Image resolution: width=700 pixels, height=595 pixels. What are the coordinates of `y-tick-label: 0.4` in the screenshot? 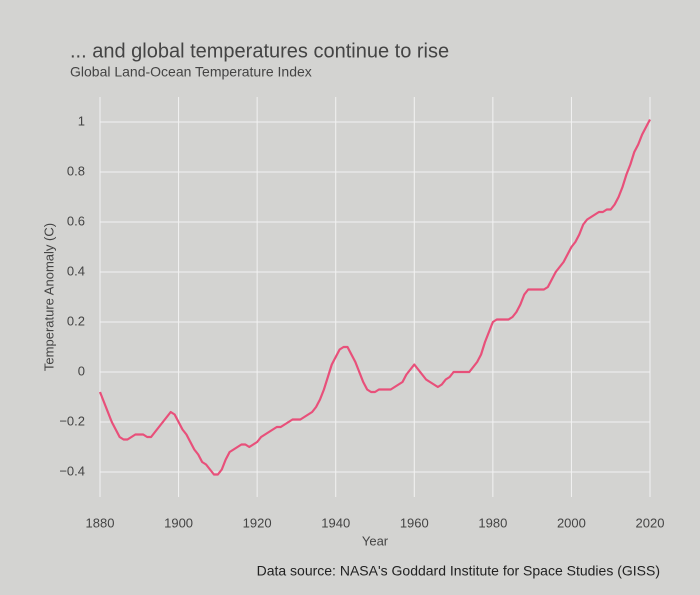 It's located at (76, 270).